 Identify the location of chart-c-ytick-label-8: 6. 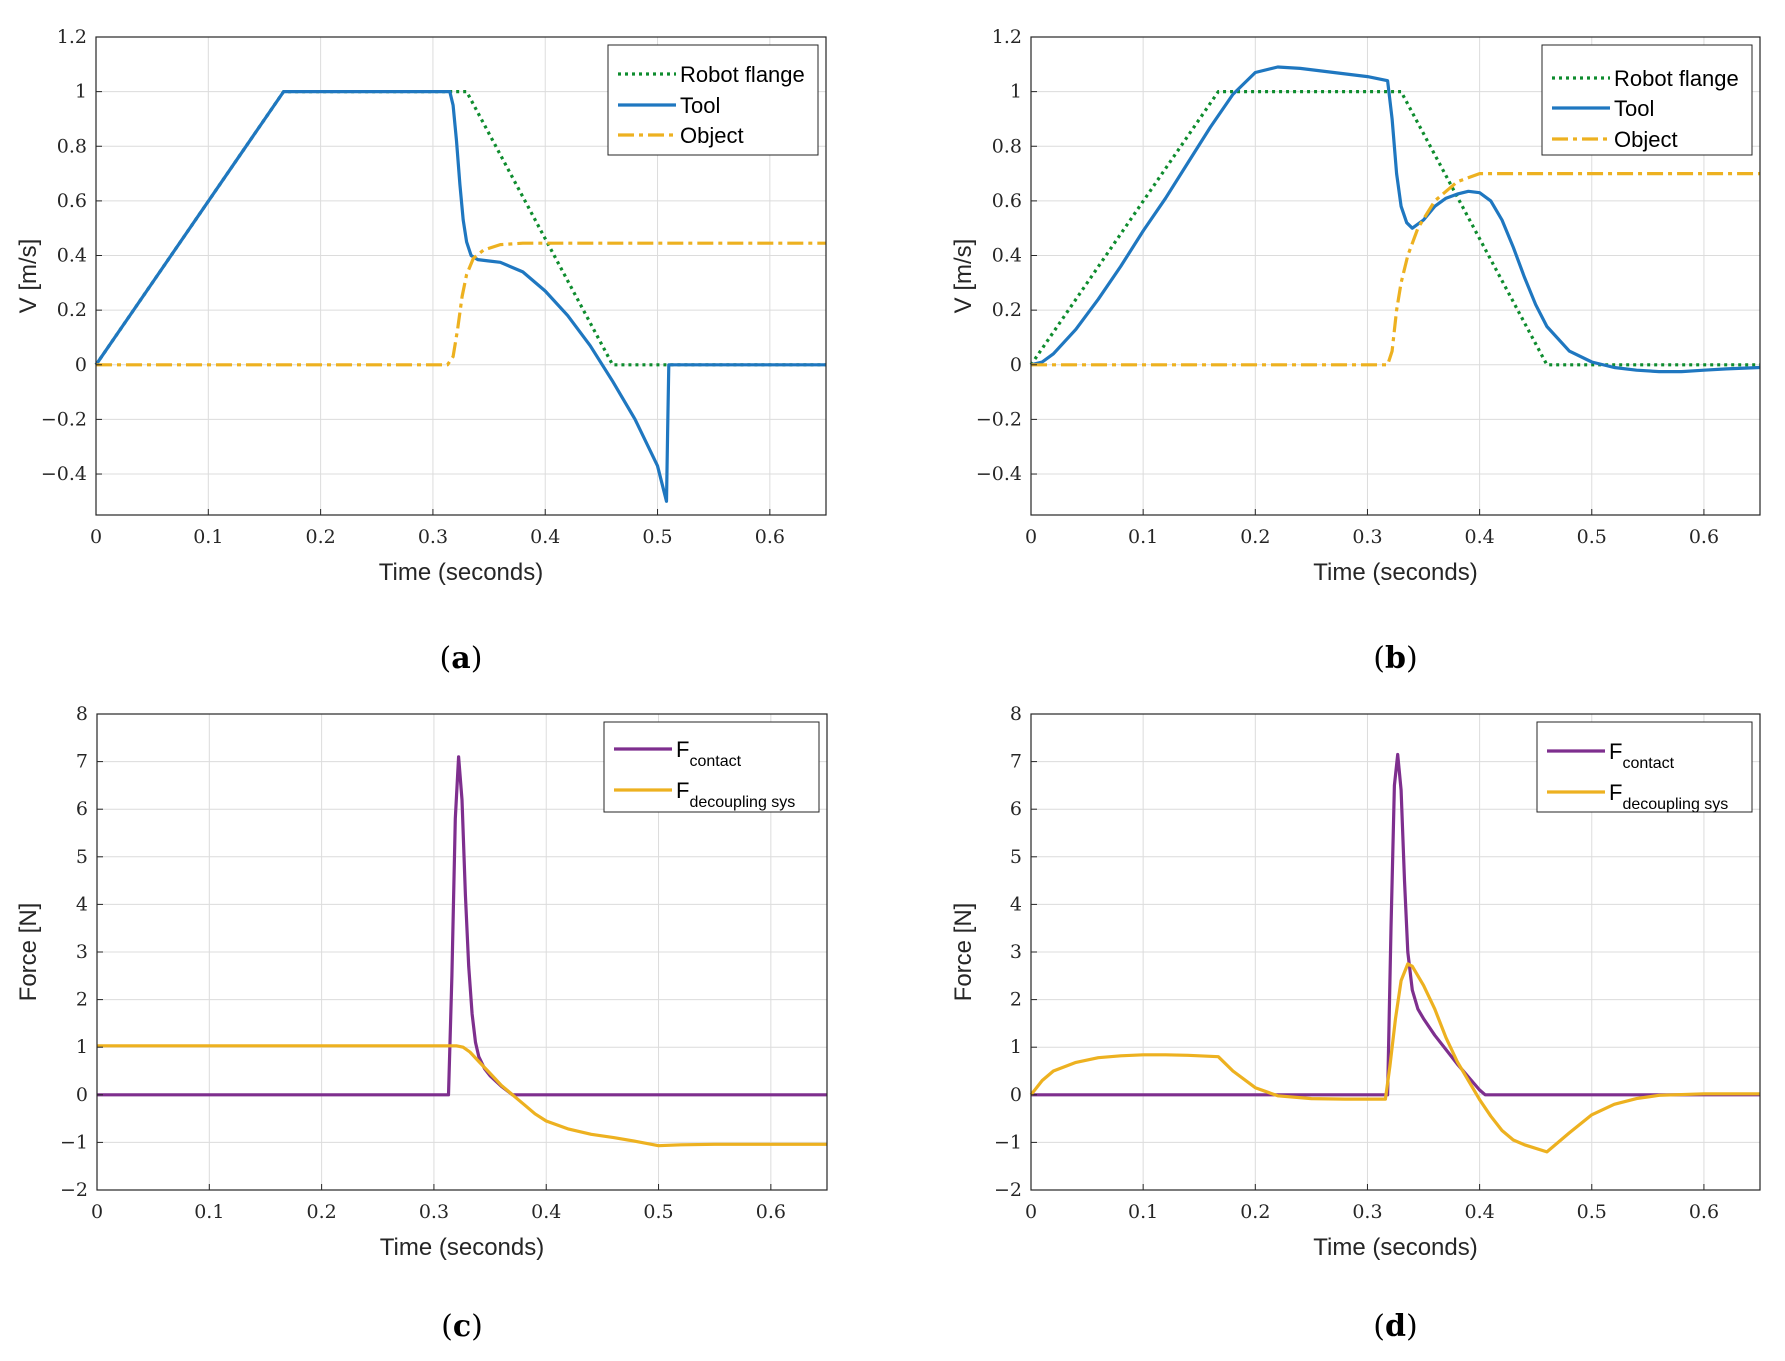
(82, 809).